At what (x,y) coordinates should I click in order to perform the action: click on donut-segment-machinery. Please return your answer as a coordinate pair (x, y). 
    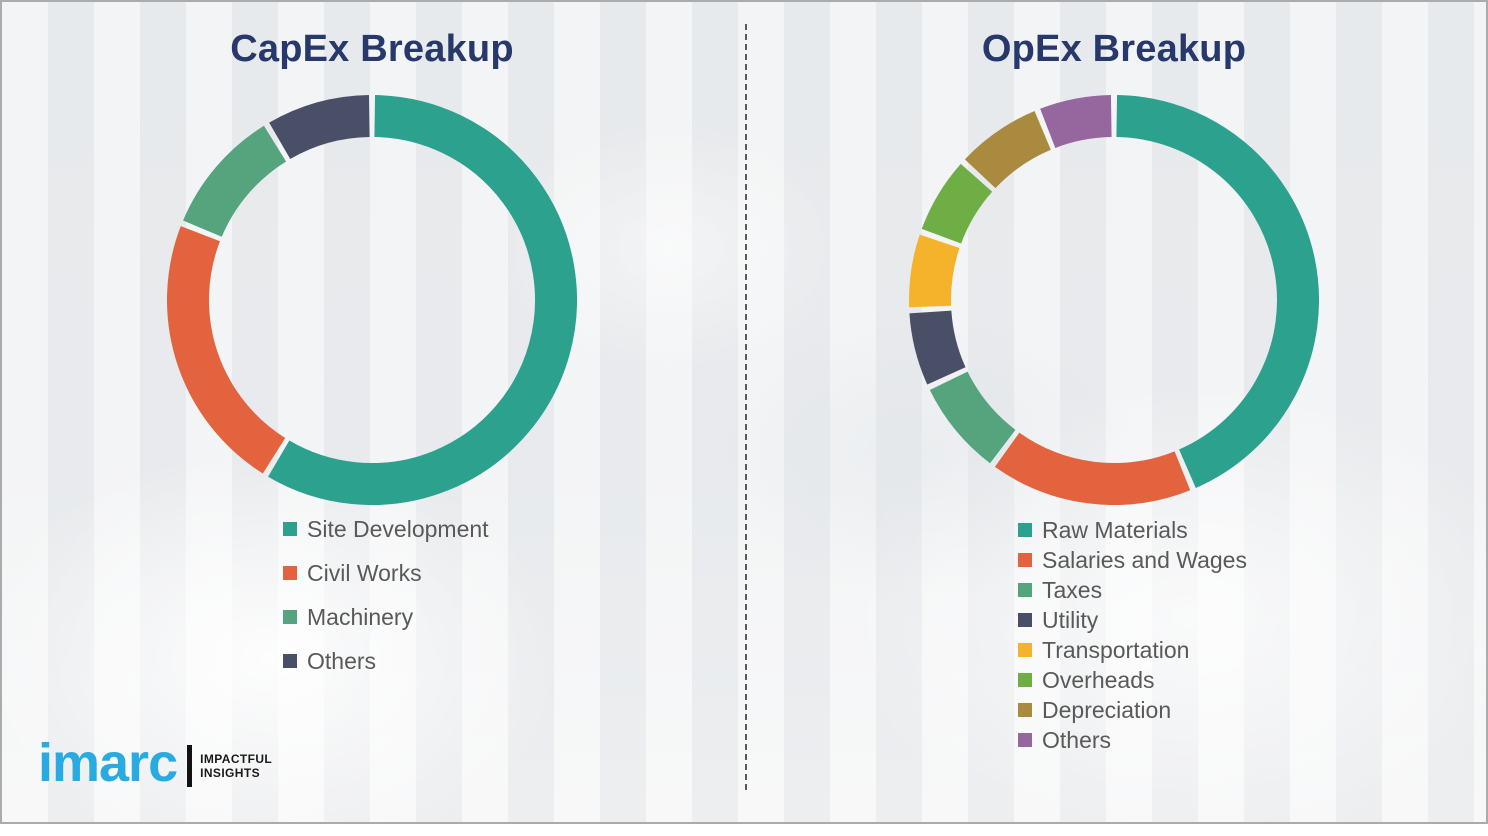
    Looking at the image, I should click on (235, 181).